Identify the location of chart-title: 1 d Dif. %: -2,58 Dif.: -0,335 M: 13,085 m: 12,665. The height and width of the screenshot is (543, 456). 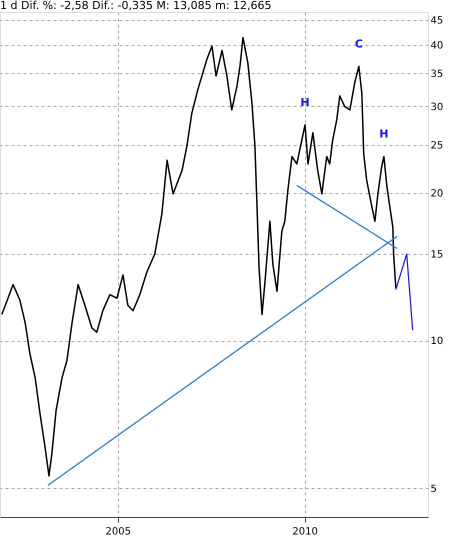
(136, 6).